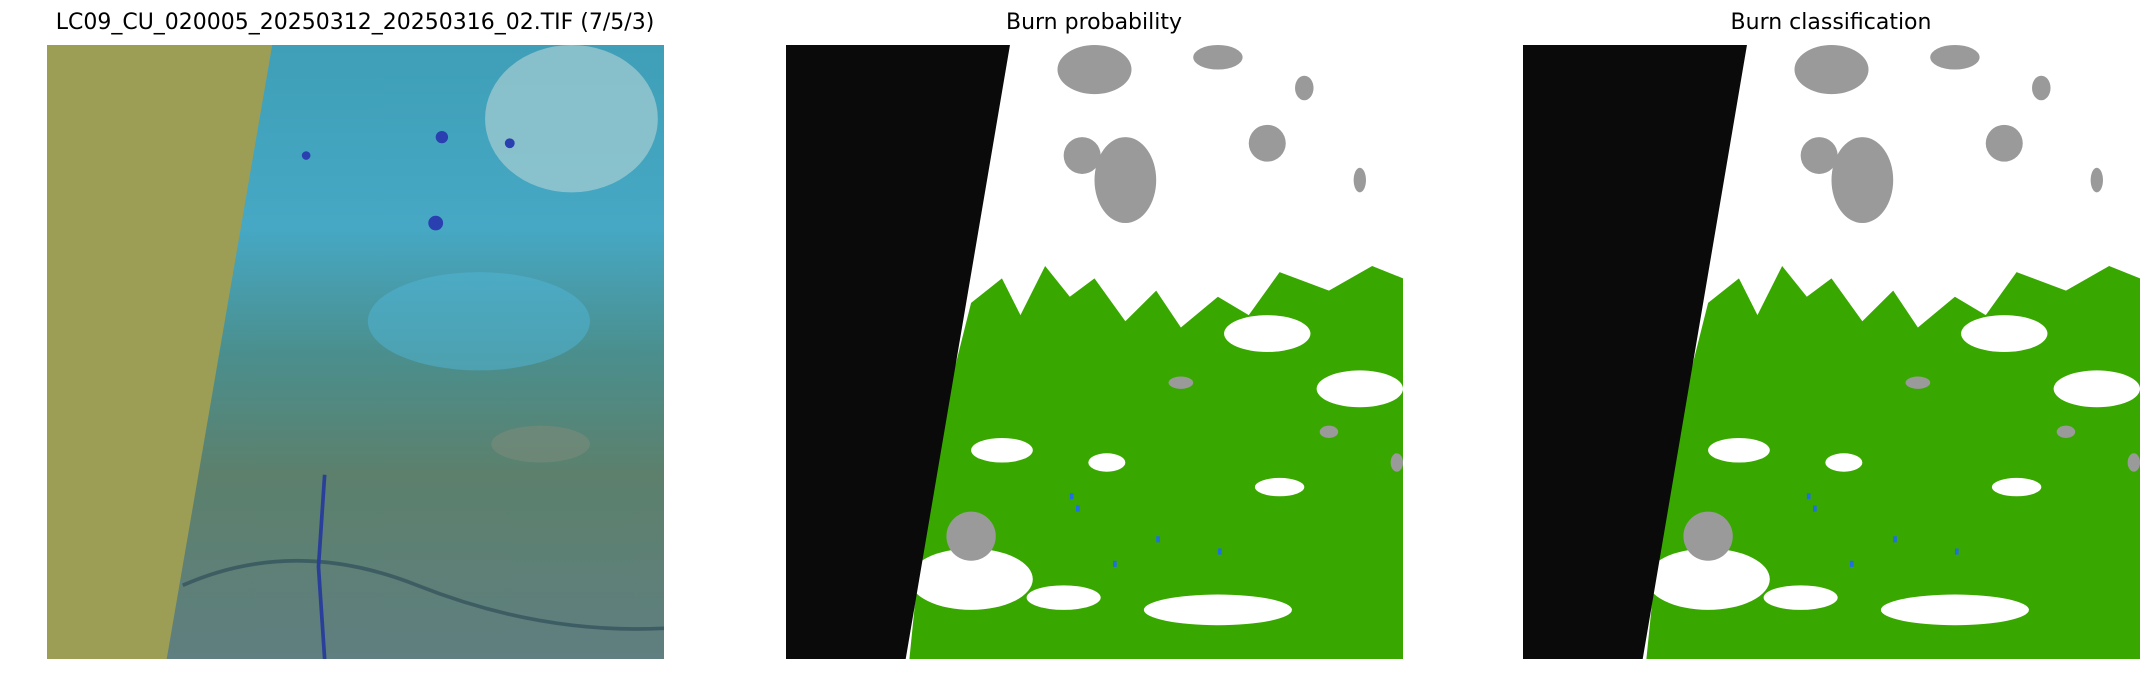 The image size is (2154, 676). Describe the element at coordinates (1094, 22) in the screenshot. I see `panel-title-probability: Burn probability` at that location.